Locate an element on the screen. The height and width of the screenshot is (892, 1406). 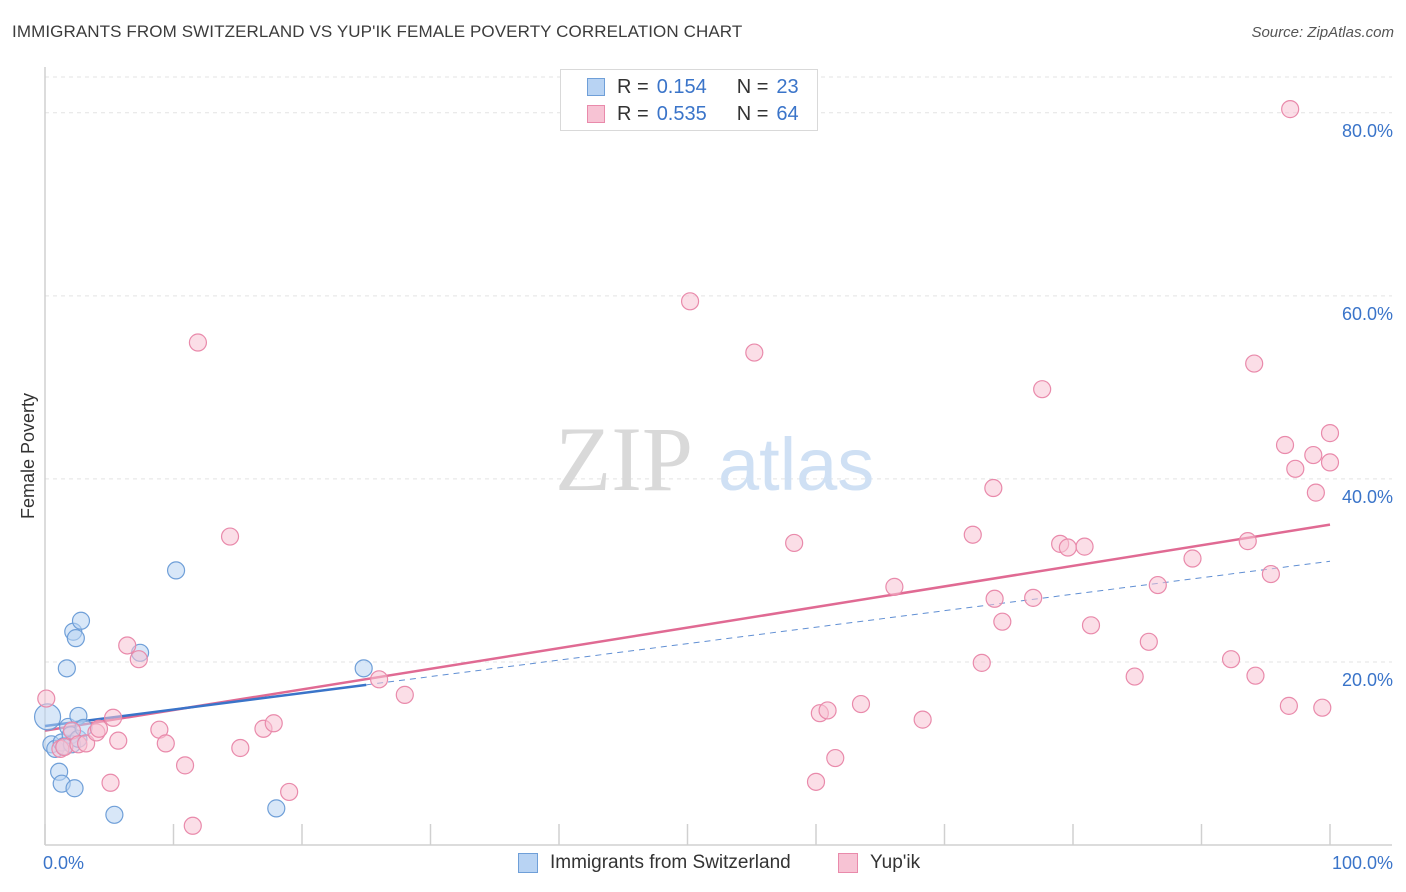
legend-row-yupik: R = 0.535 N = 64 is located at coordinates (693, 114).